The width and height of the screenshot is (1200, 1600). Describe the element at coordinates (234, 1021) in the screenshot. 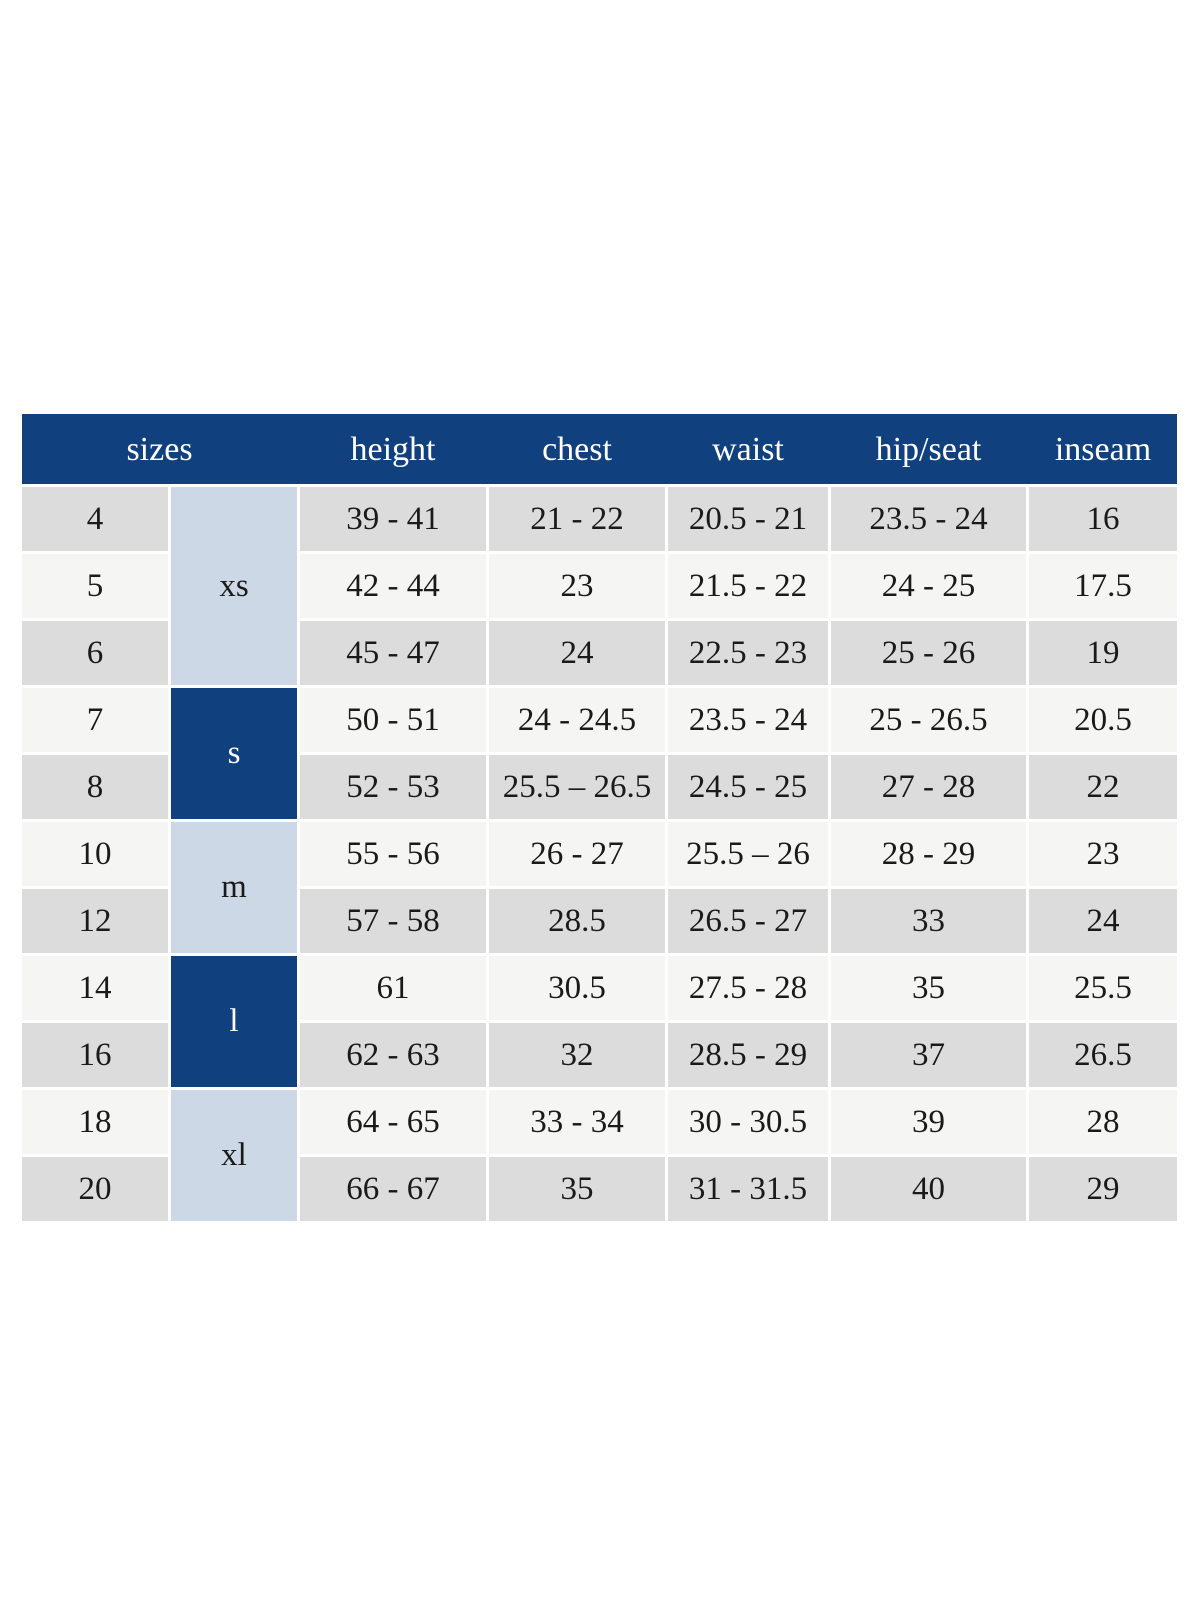

I see `group-cell-l: l` at that location.